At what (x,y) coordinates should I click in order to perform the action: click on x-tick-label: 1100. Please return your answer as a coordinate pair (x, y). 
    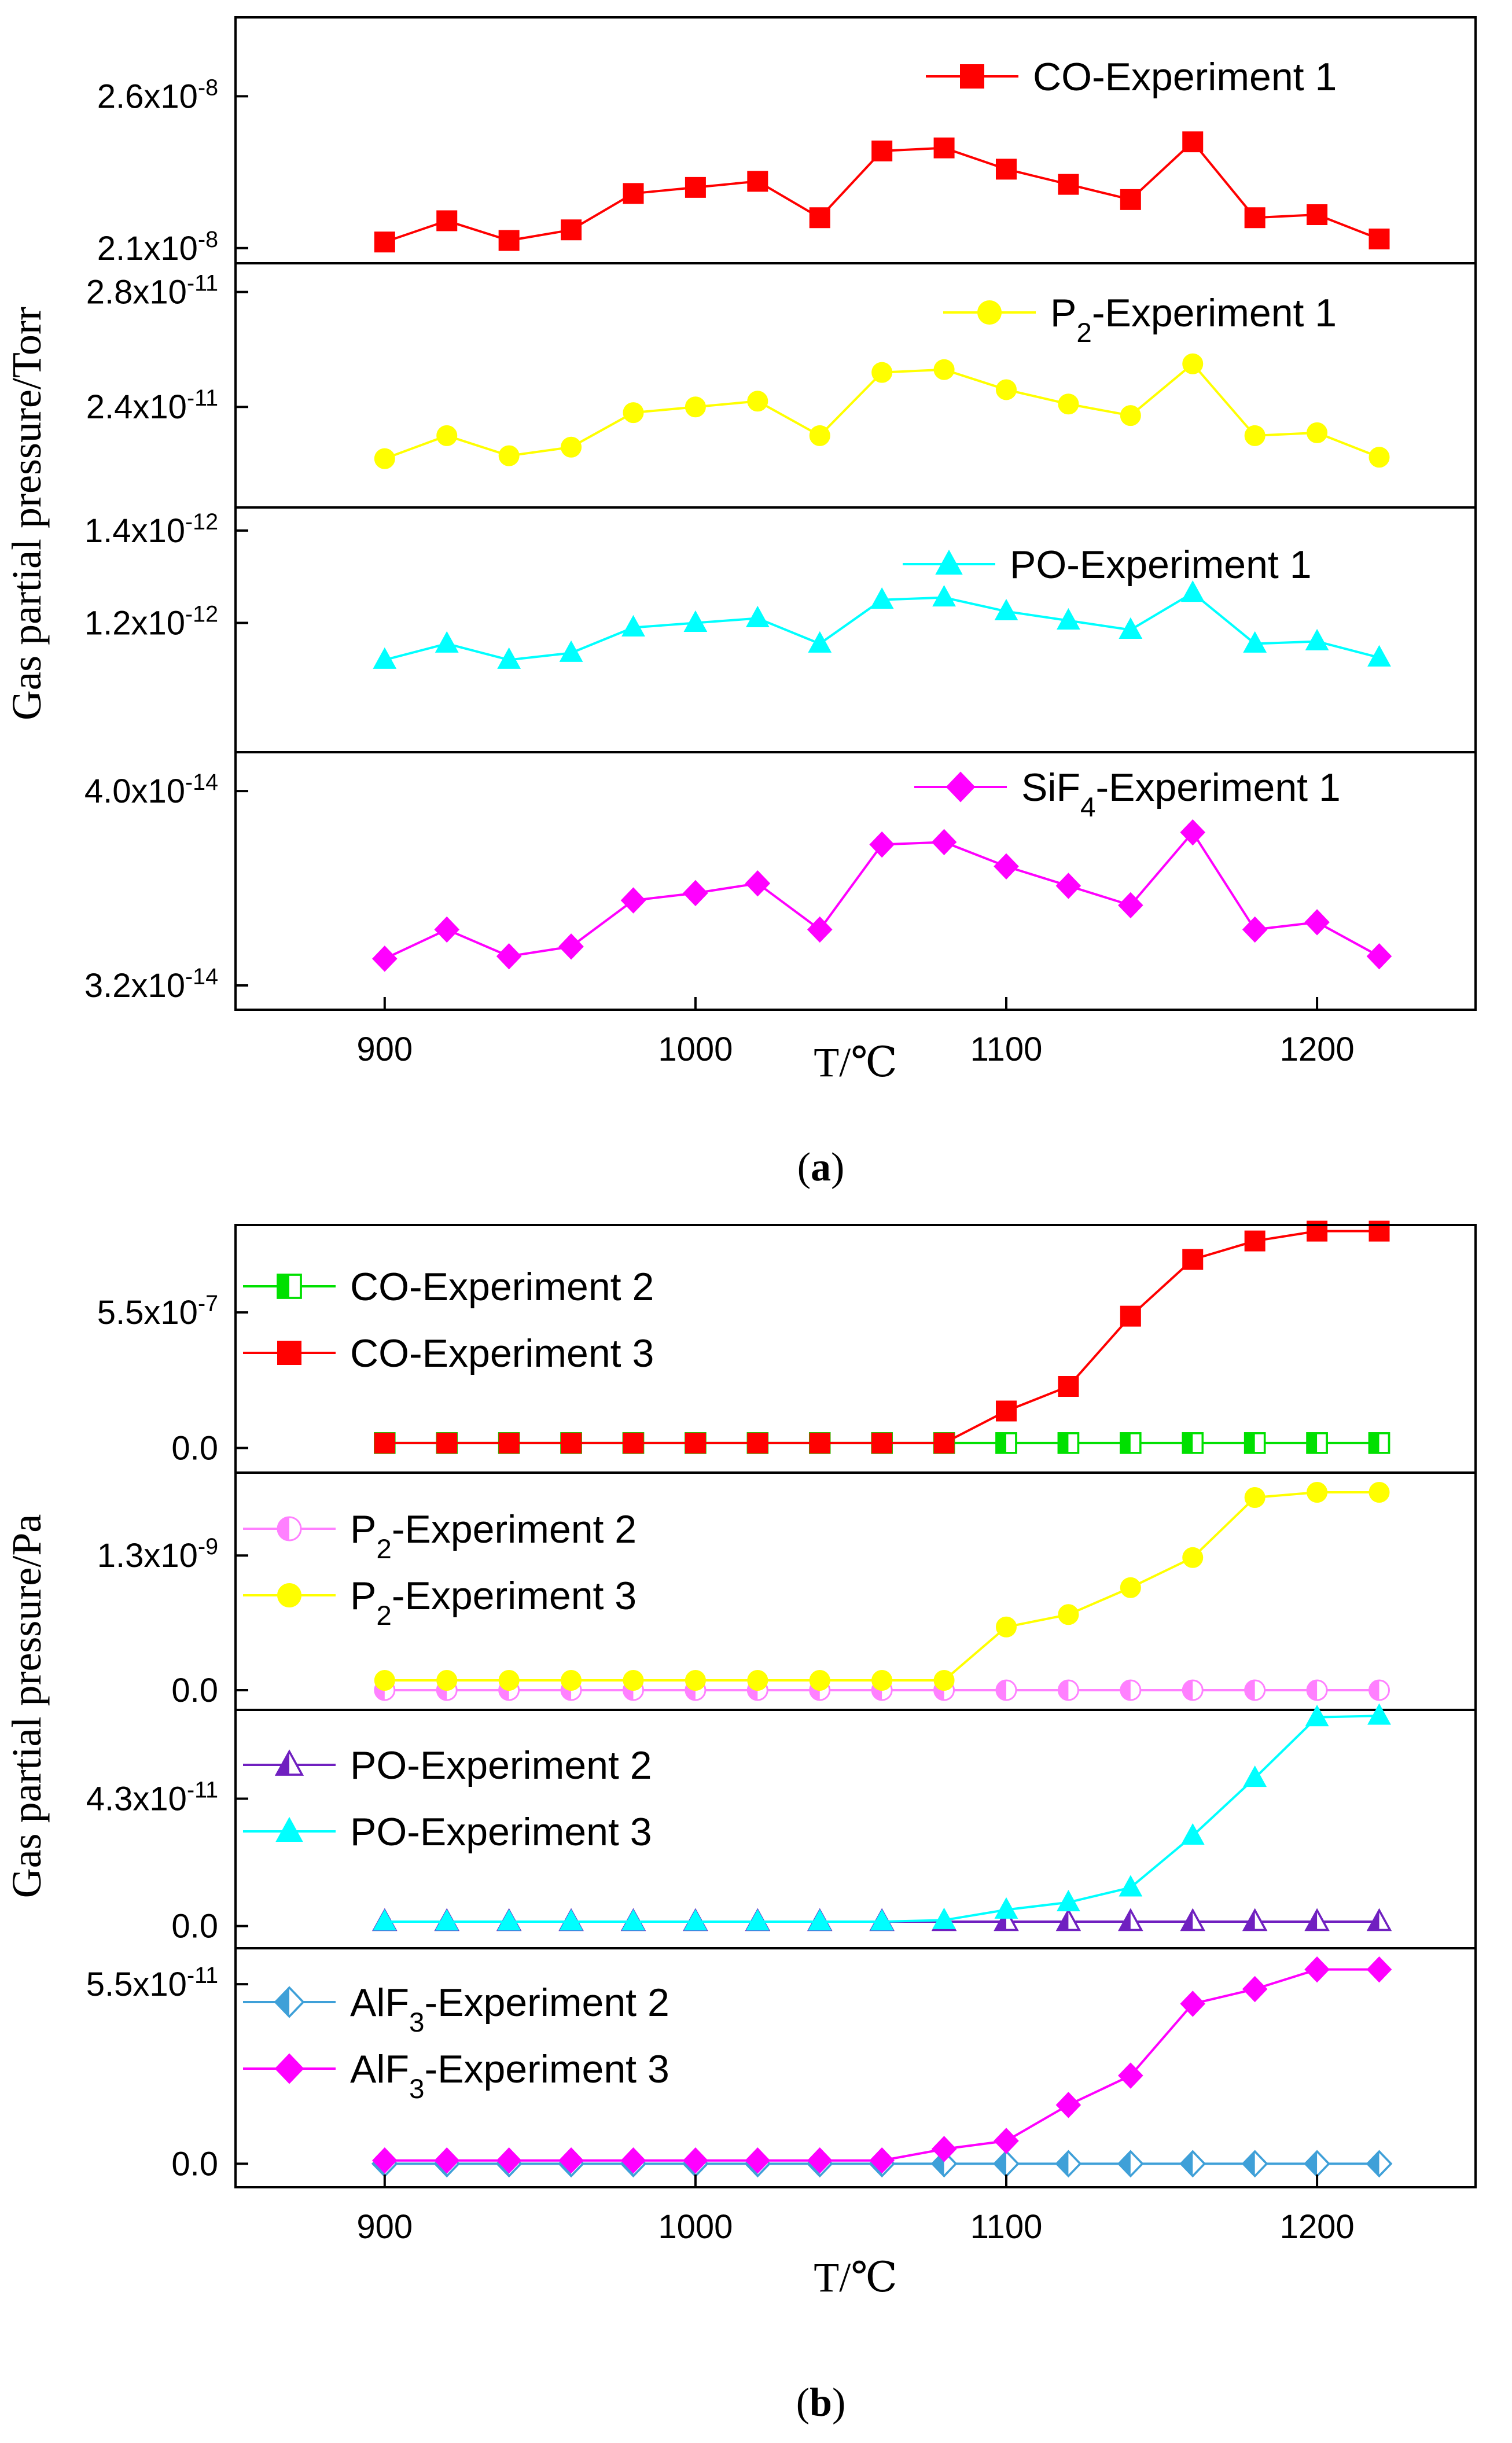
    Looking at the image, I should click on (1006, 2227).